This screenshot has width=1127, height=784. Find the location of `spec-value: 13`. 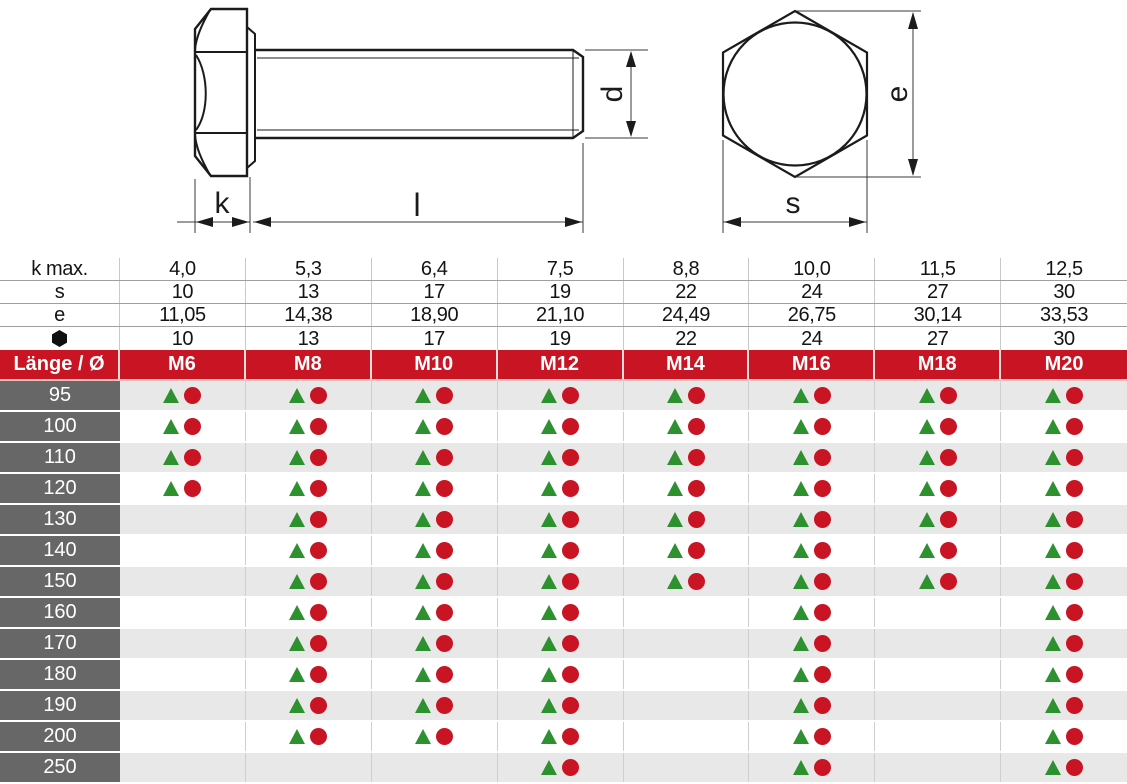

spec-value: 13 is located at coordinates (309, 338).